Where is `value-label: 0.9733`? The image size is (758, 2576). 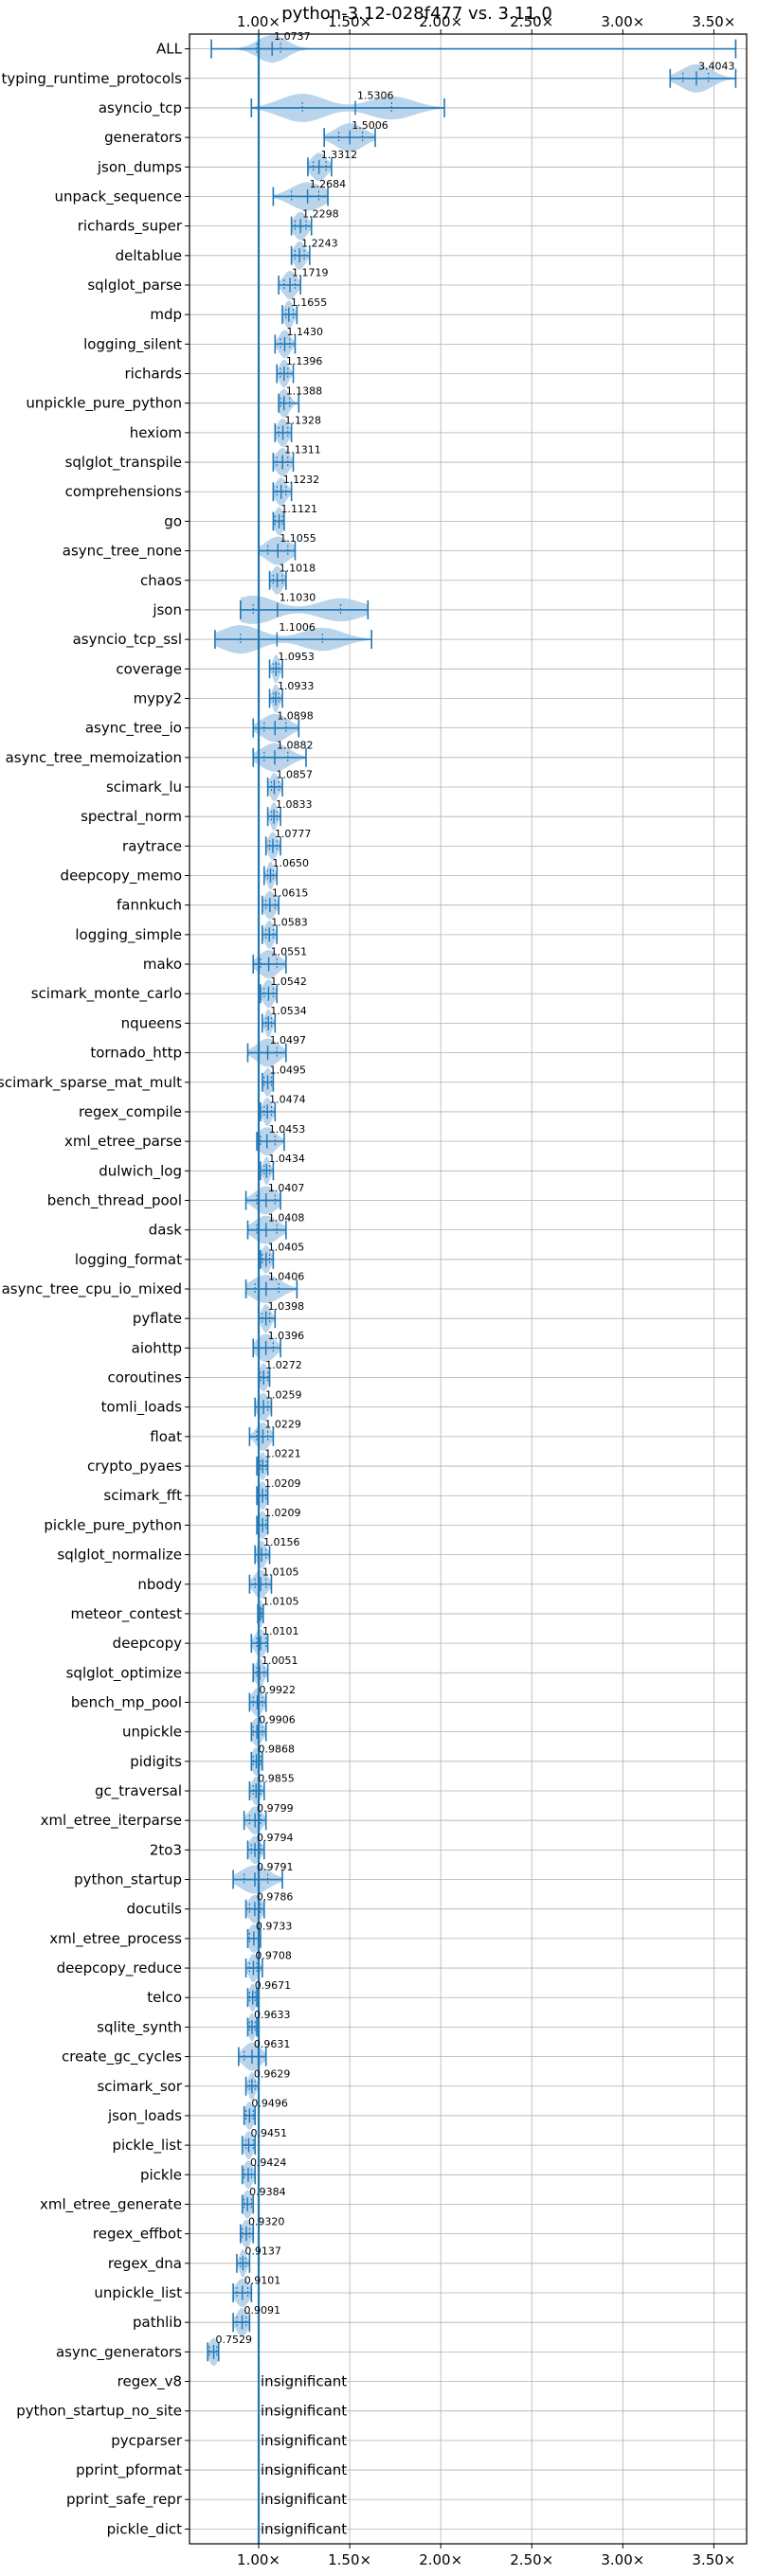
value-label: 0.9733 is located at coordinates (274, 1927).